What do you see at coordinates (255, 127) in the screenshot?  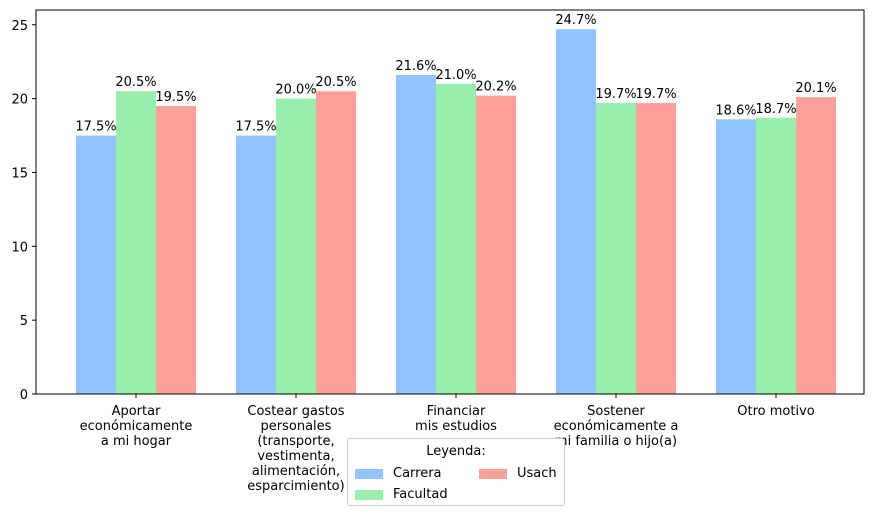 I see `data-label-carrera-1: 17.5%` at bounding box center [255, 127].